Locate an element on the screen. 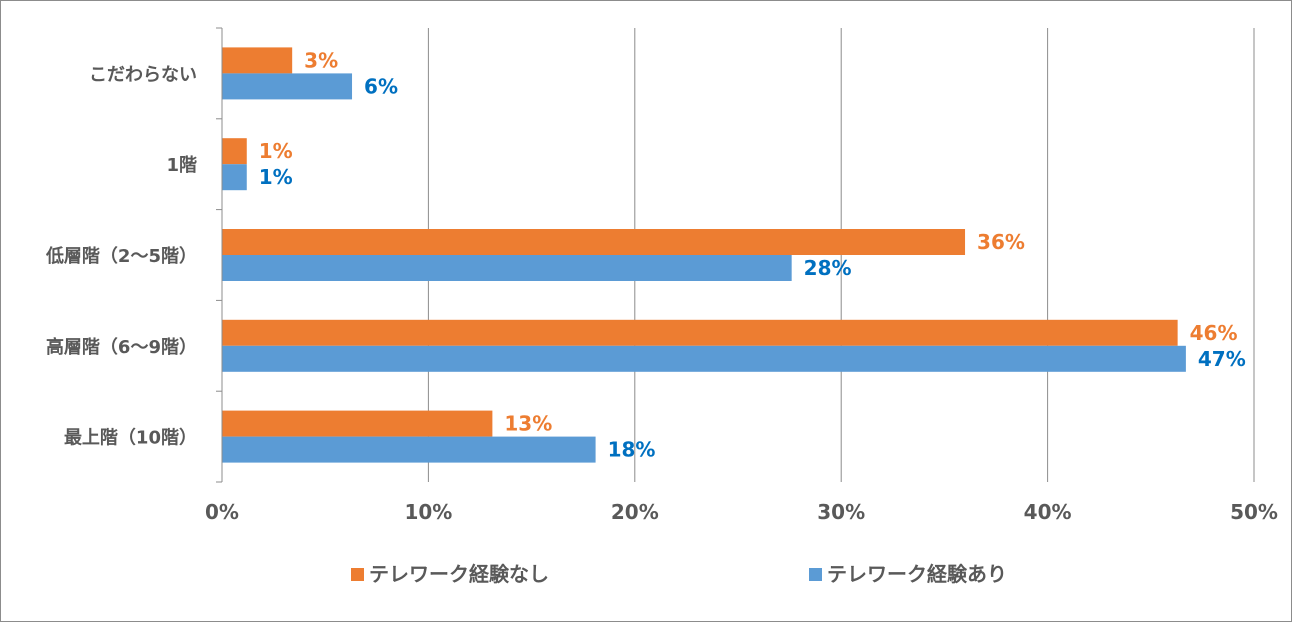 The image size is (1292, 622). data-label: 47% is located at coordinates (1222, 359).